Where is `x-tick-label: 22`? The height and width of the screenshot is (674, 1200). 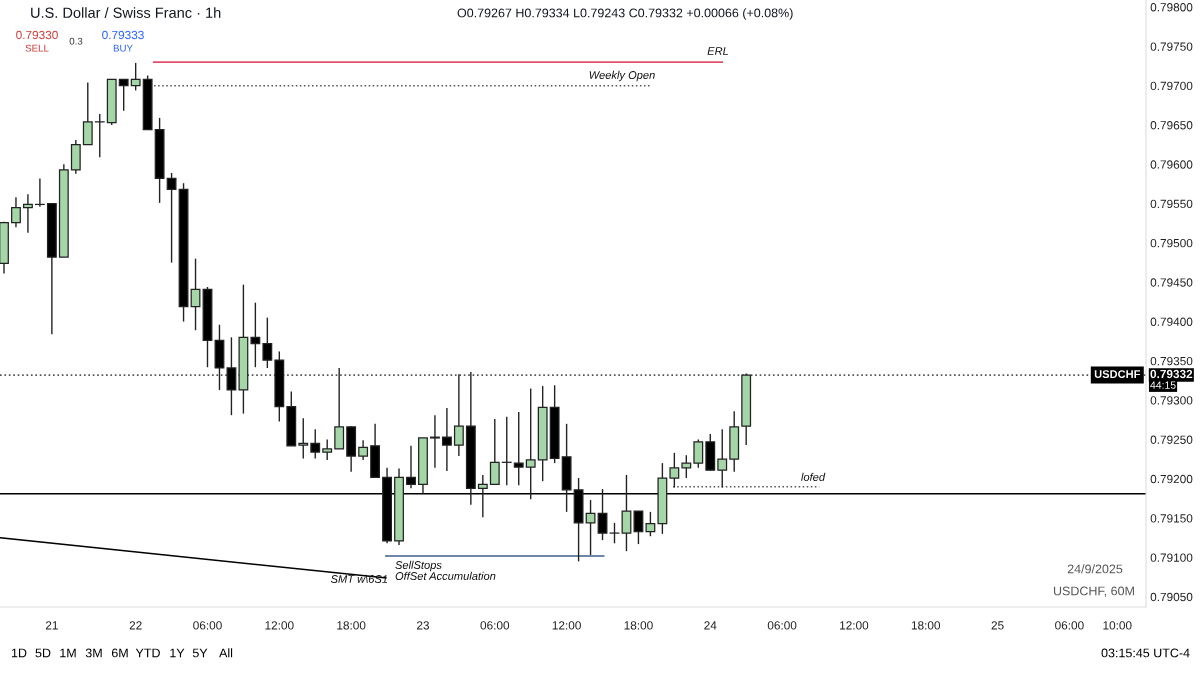 x-tick-label: 22 is located at coordinates (135, 625).